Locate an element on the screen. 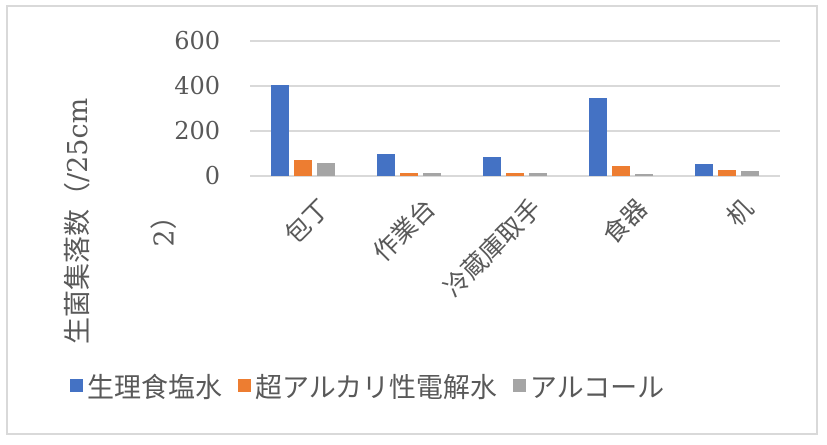 The image size is (827, 445). y-axis-label-line2: 2） is located at coordinates (165, 224).